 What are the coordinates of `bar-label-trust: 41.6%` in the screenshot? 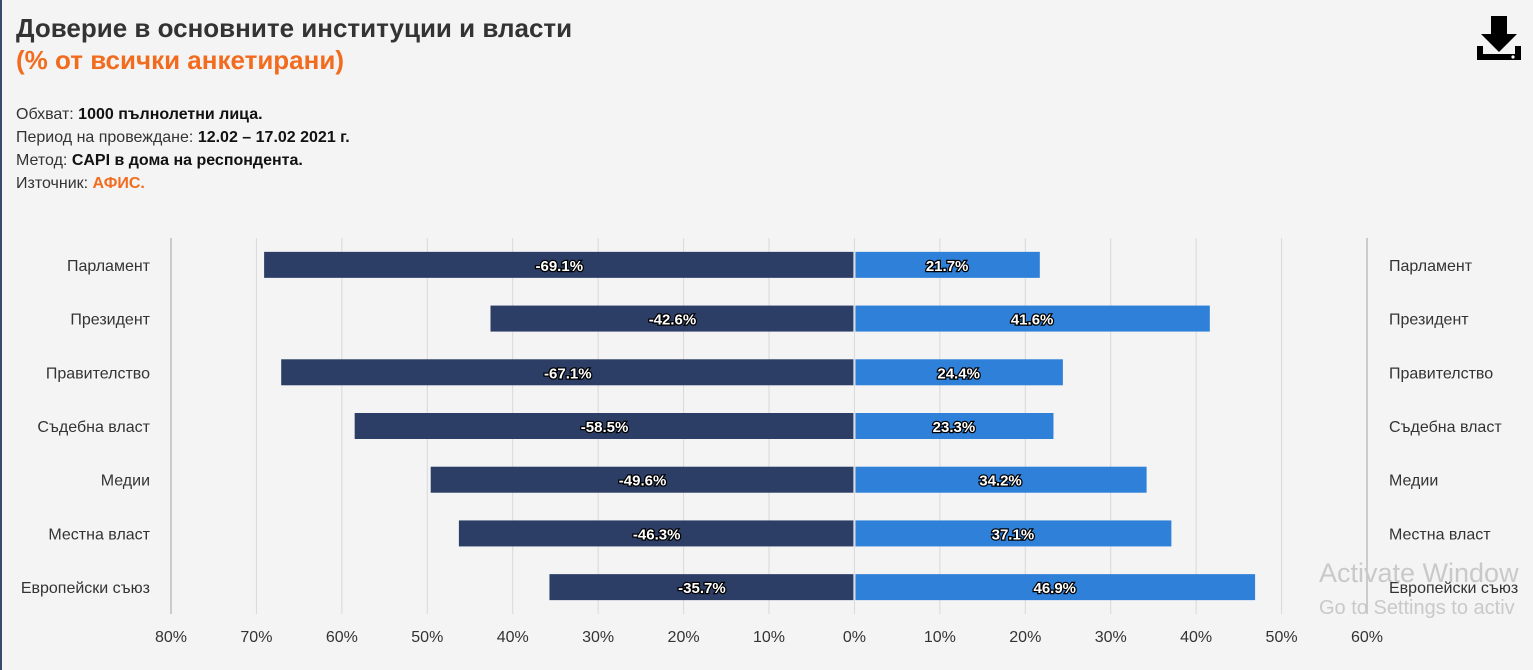 It's located at (1032, 320).